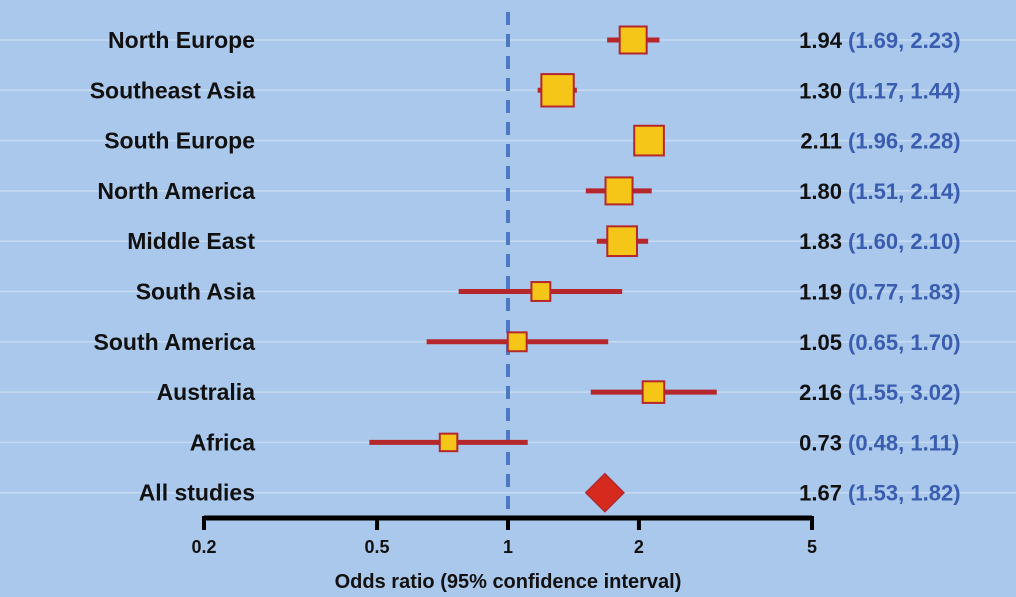 This screenshot has height=597, width=1016. What do you see at coordinates (544, 241) in the screenshot?
I see `forest-row: Middle East 1.83 (1.60, 2.10)` at bounding box center [544, 241].